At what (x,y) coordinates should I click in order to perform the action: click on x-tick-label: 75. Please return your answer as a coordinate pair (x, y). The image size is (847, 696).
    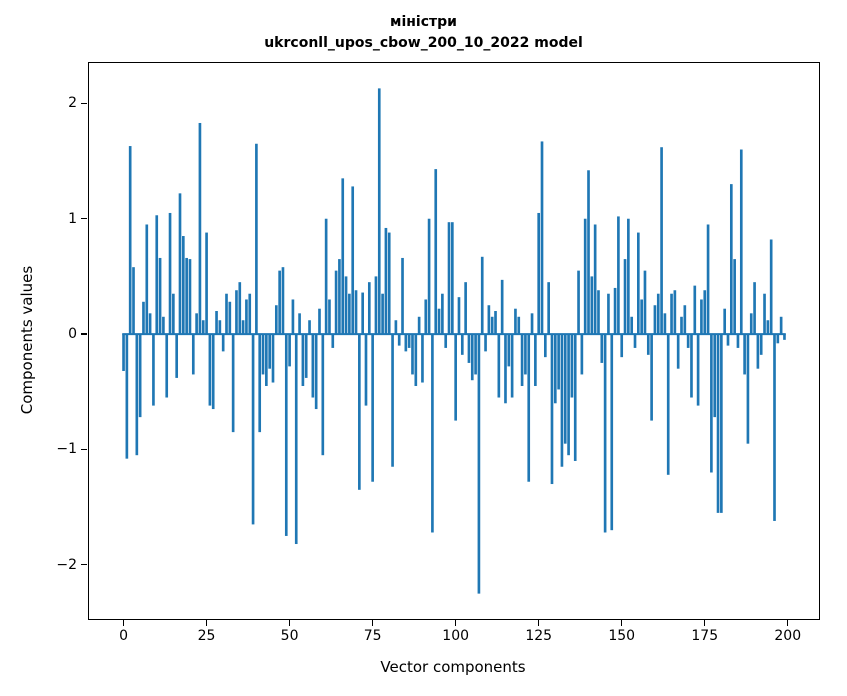
    Looking at the image, I should click on (372, 636).